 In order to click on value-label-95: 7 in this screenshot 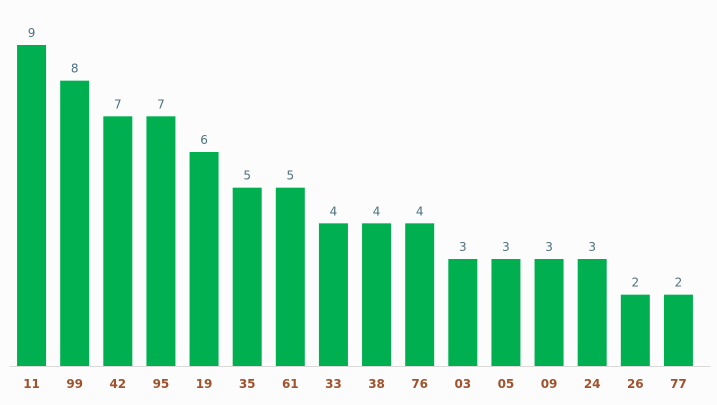, I will do `click(161, 104)`.